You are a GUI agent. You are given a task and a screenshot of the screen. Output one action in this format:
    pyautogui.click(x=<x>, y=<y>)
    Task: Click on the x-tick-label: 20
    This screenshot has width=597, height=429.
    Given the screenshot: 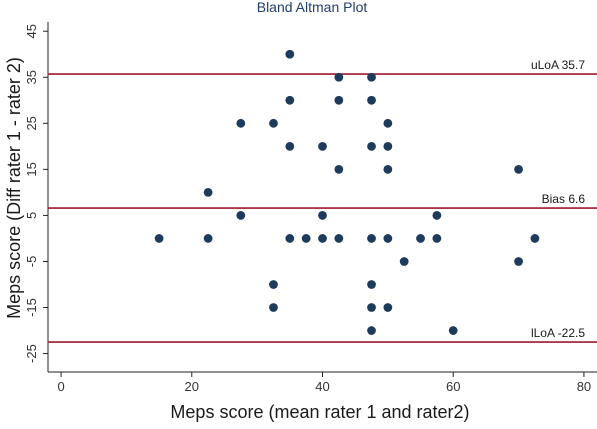 What is the action you would take?
    pyautogui.click(x=192, y=386)
    